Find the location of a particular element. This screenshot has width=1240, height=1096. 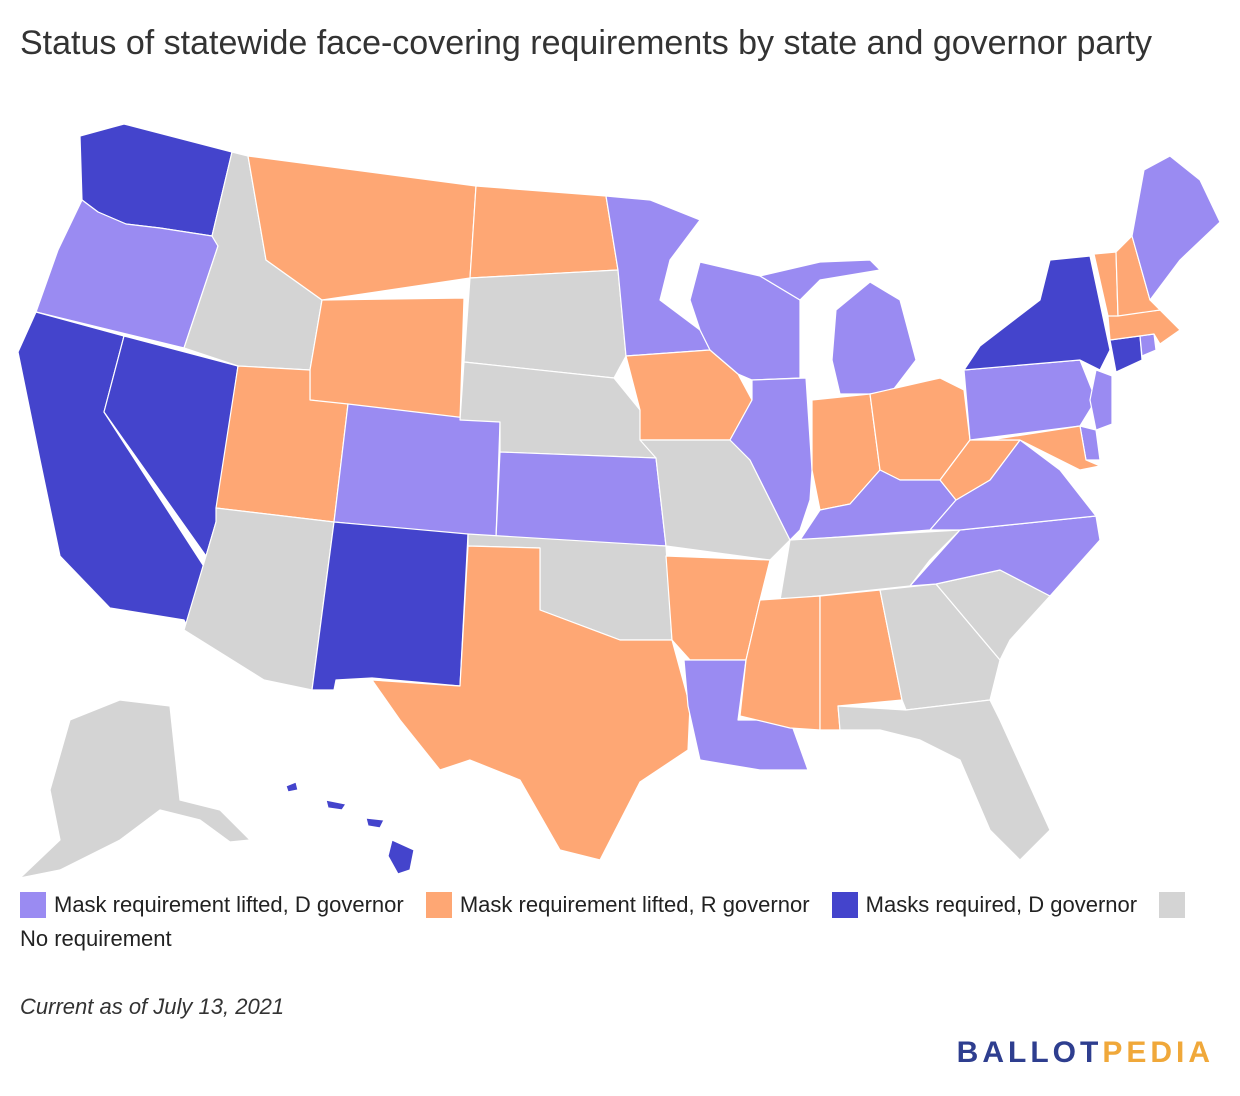

state-maine is located at coordinates (1176, 228).